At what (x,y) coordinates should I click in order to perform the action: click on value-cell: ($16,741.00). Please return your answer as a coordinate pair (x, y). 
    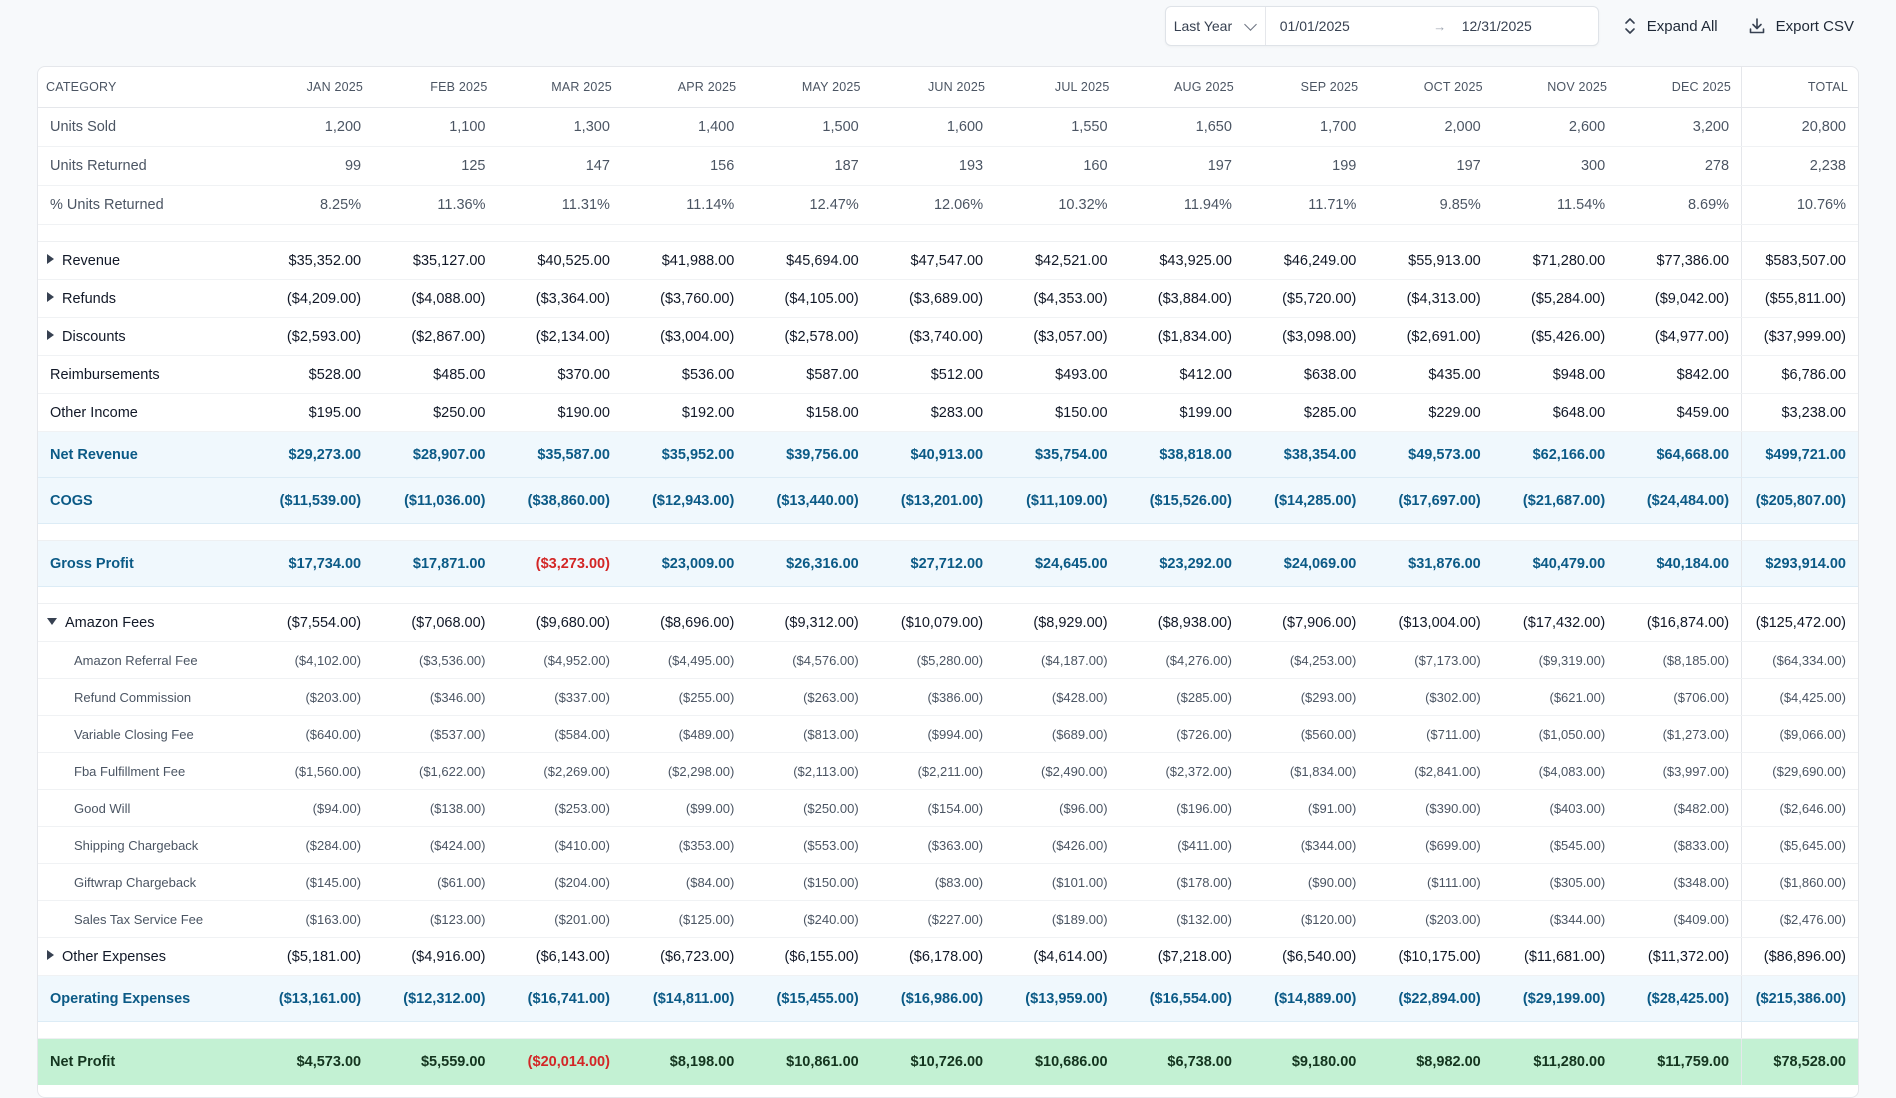
    Looking at the image, I should click on (559, 998).